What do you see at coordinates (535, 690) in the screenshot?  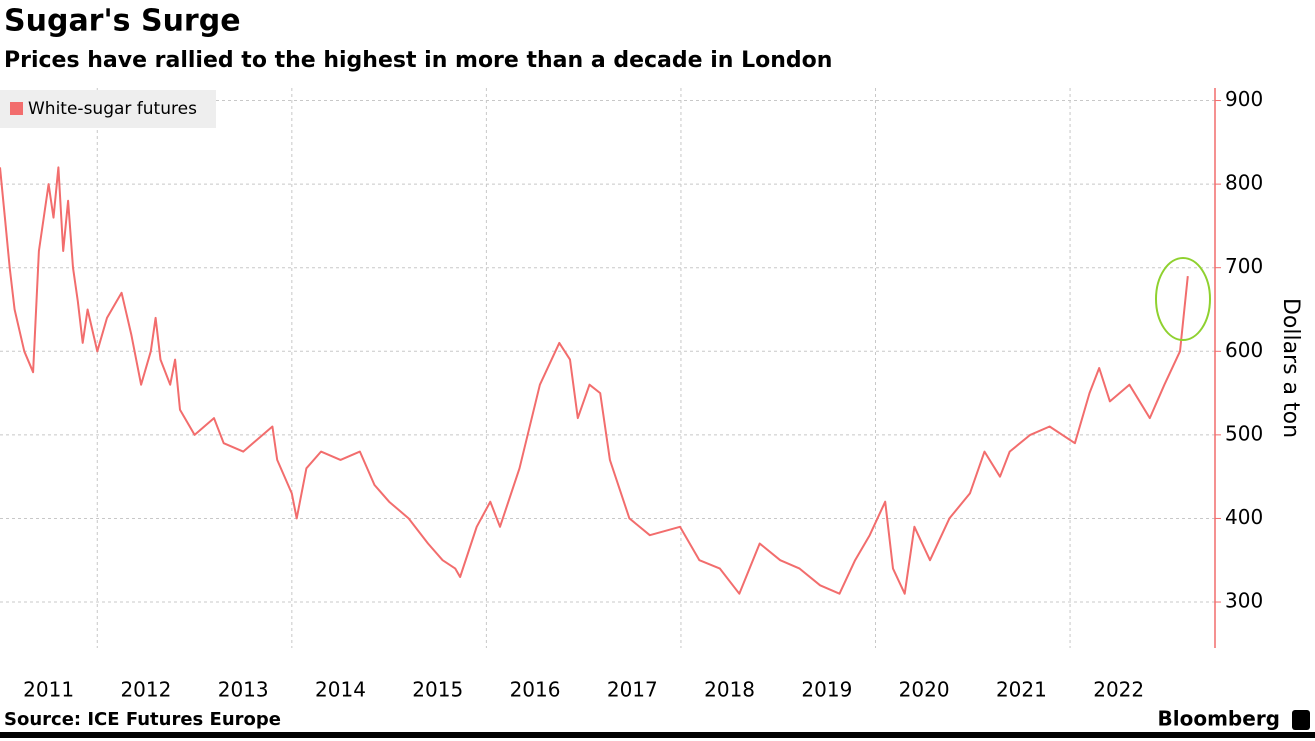 I see `x-tick-label: 2016` at bounding box center [535, 690].